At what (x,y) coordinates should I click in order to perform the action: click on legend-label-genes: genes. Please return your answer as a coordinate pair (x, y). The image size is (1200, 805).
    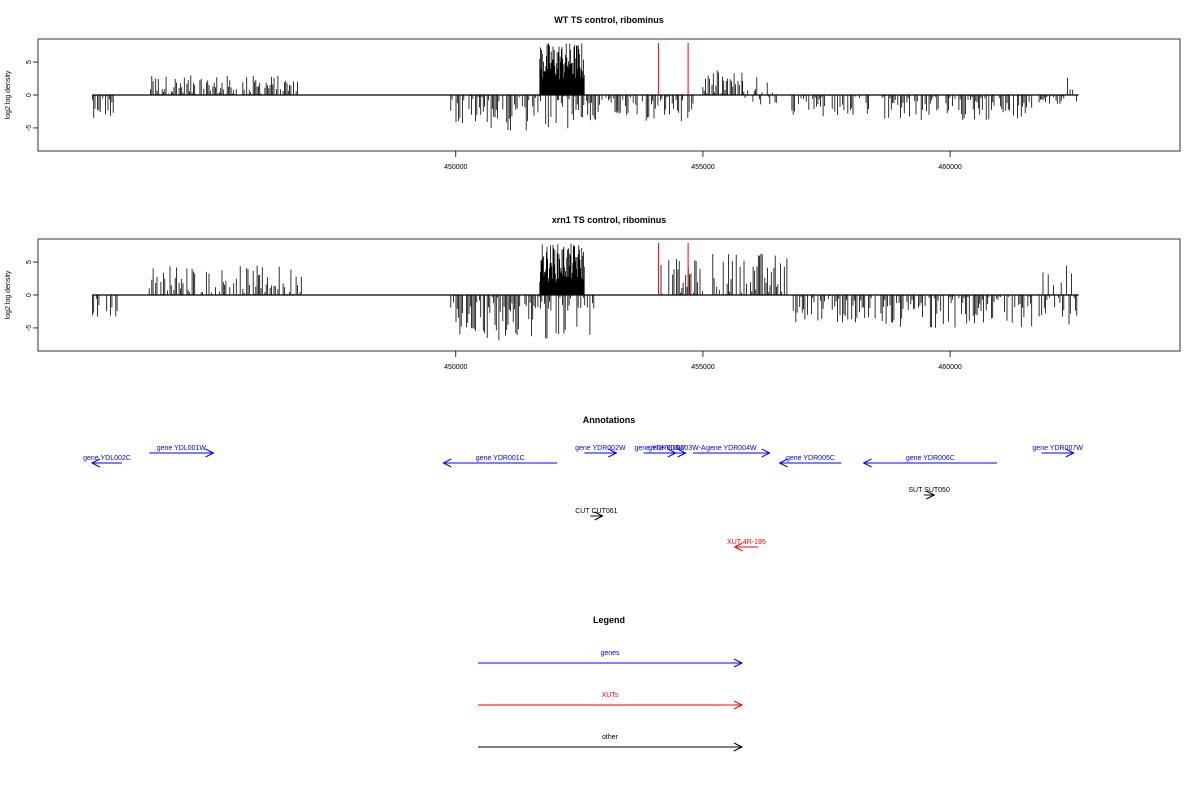
    Looking at the image, I should click on (610, 653).